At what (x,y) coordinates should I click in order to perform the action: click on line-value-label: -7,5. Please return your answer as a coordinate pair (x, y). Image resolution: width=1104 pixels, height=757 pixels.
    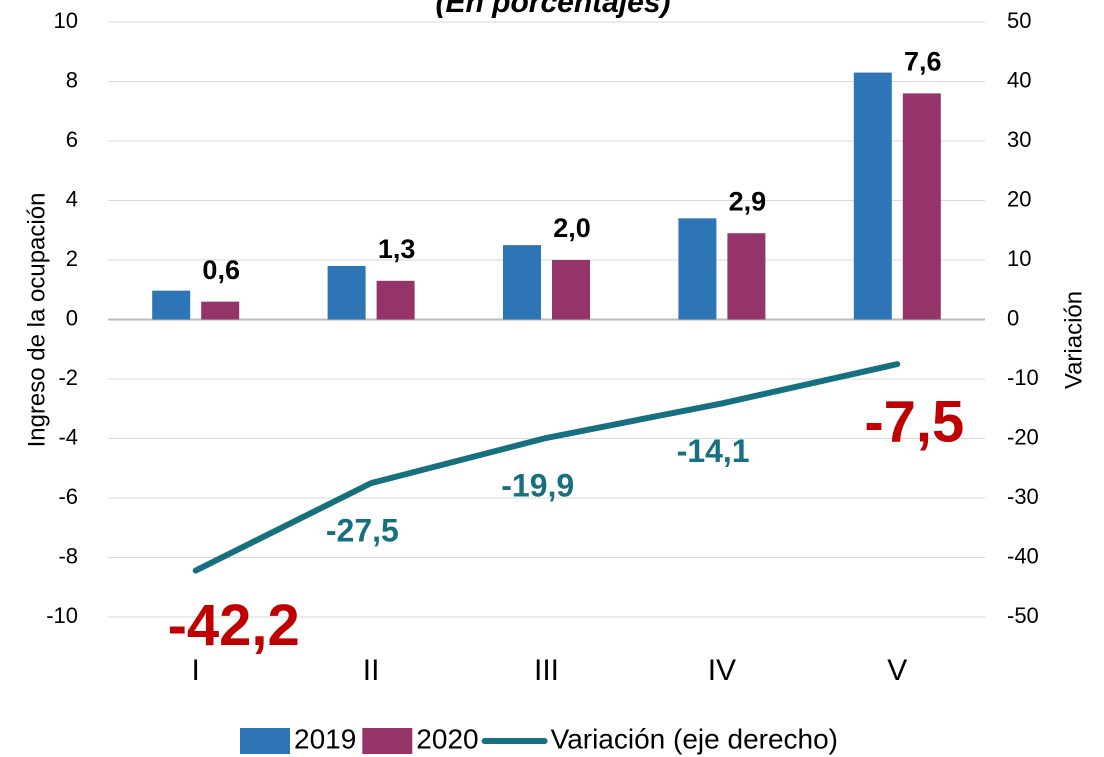
    Looking at the image, I should click on (914, 421).